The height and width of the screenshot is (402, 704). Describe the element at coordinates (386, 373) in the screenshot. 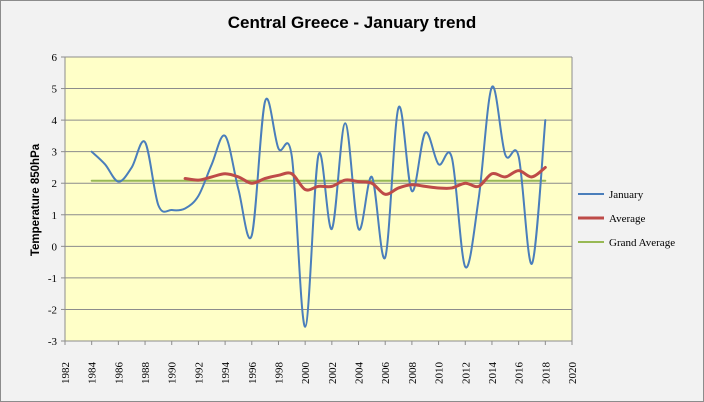

I see `x-tick-label: 2006` at that location.